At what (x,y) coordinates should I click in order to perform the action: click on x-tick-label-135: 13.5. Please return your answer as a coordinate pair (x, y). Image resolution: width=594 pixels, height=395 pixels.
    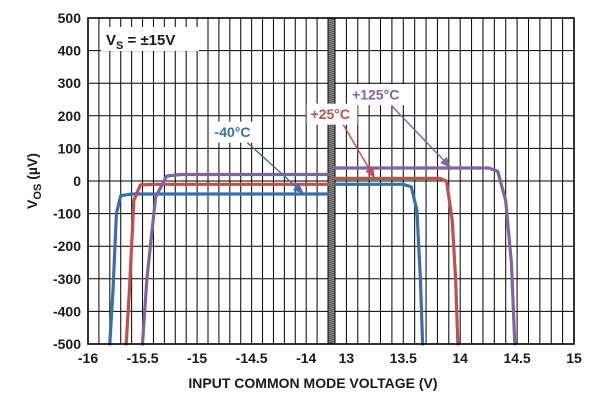
    Looking at the image, I should click on (403, 358).